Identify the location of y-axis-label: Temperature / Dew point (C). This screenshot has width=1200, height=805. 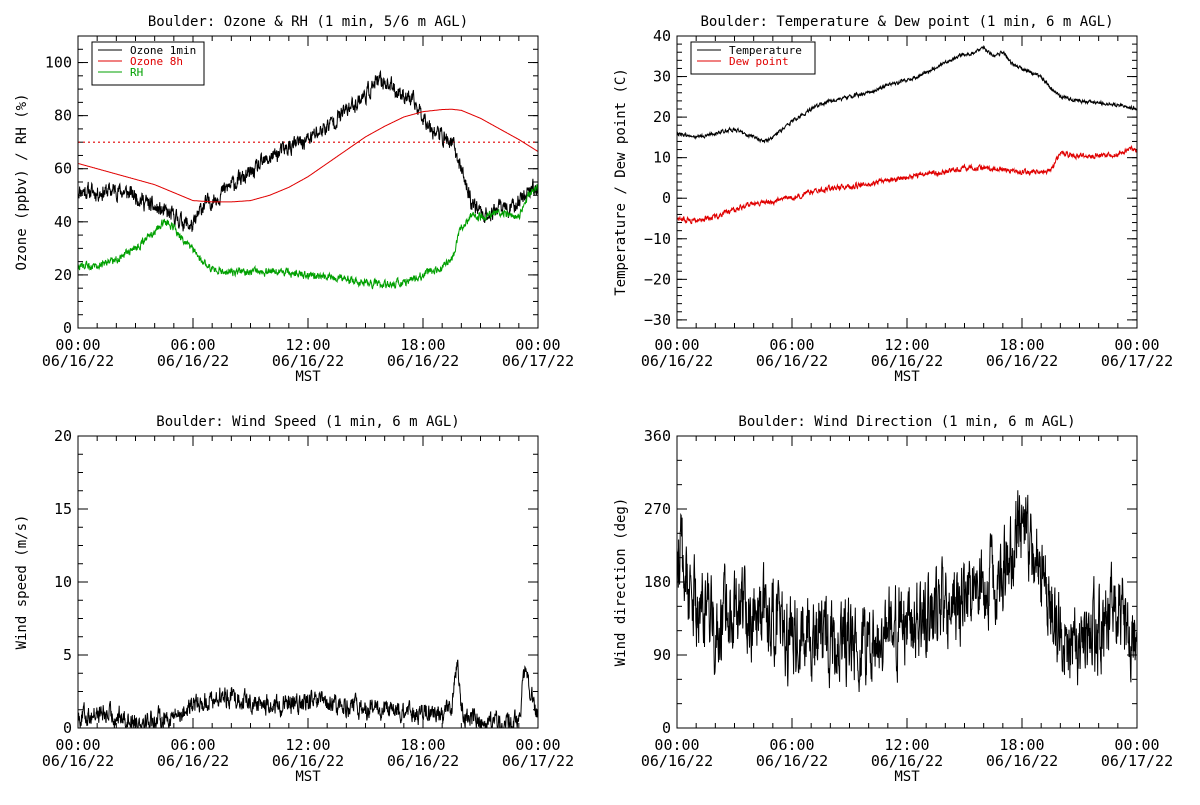
(621, 182).